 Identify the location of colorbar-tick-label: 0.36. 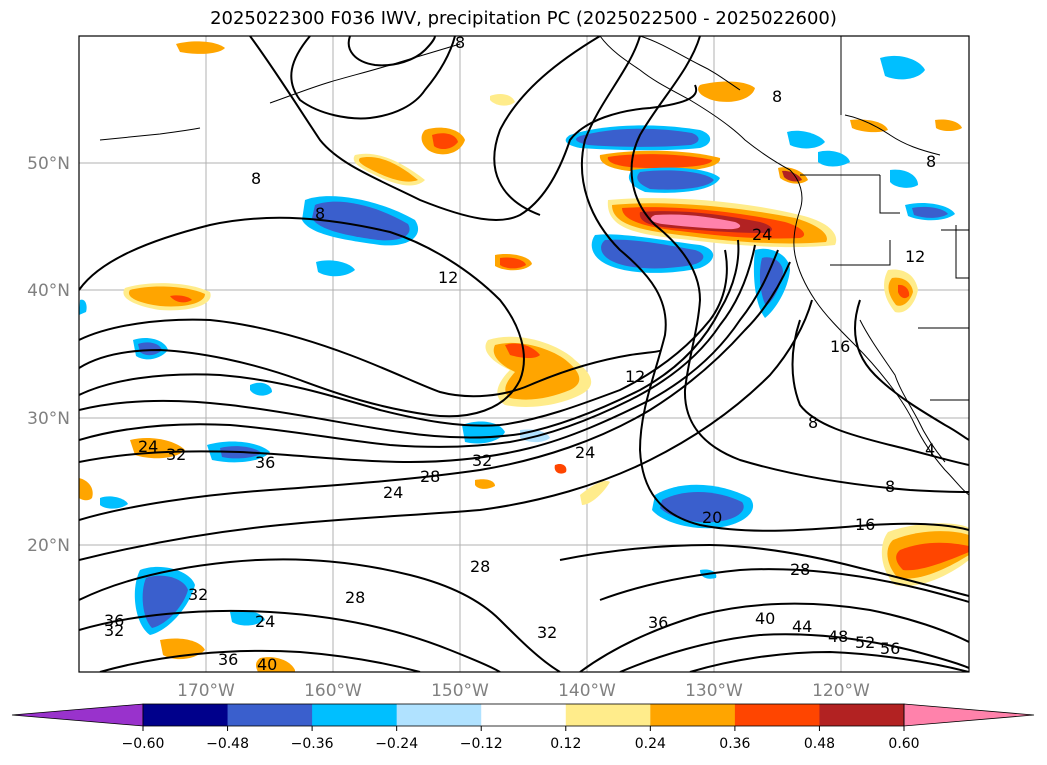
(734, 744).